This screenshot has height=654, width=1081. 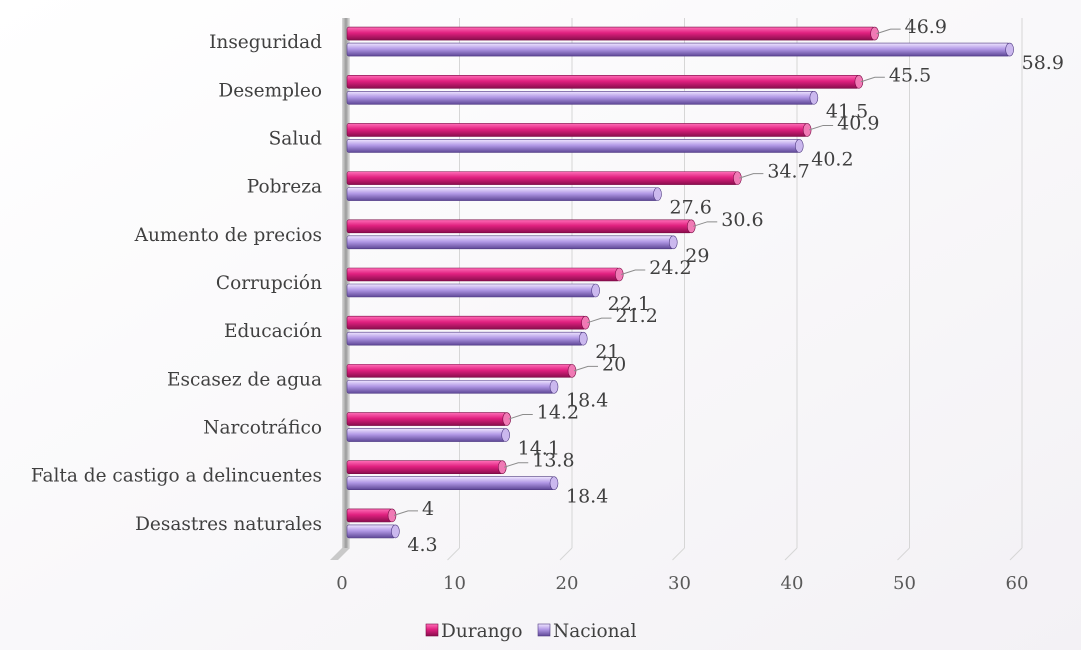 What do you see at coordinates (395, 531) in the screenshot?
I see `bar-cap-nacional-desastres-naturales` at bounding box center [395, 531].